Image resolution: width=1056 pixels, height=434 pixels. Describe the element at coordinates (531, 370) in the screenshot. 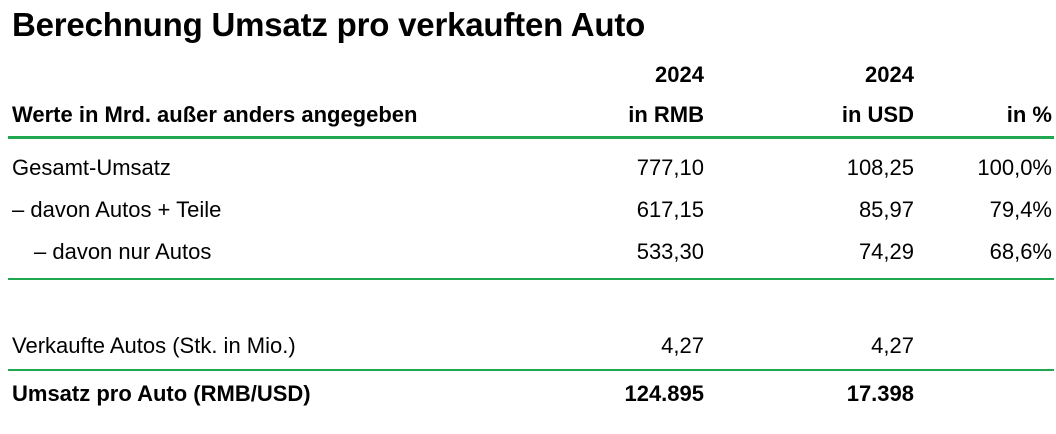

I see `total-divider` at that location.